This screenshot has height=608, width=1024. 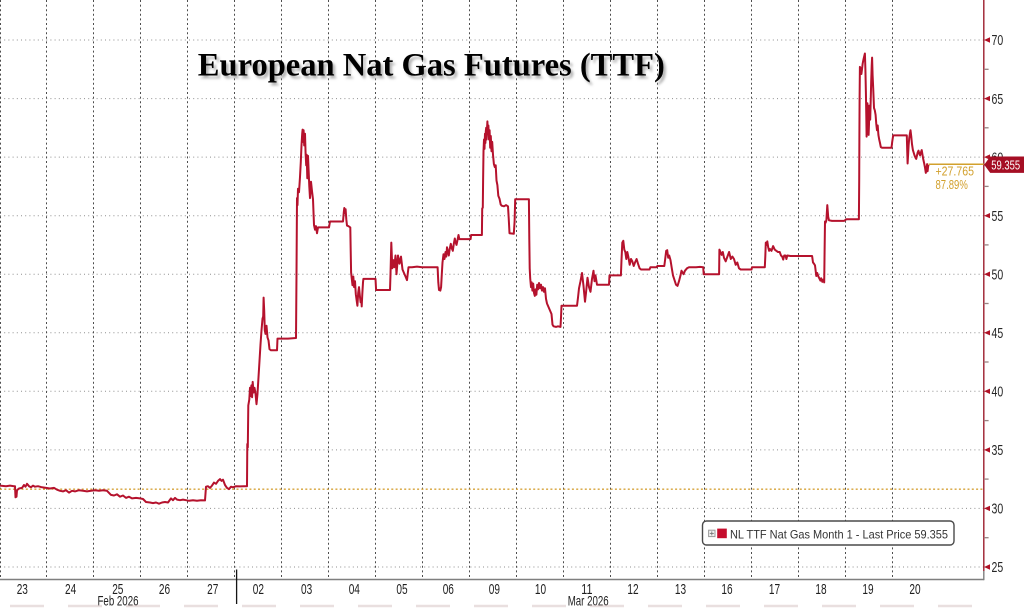 I want to click on svg-text: 13, so click(x=680, y=589).